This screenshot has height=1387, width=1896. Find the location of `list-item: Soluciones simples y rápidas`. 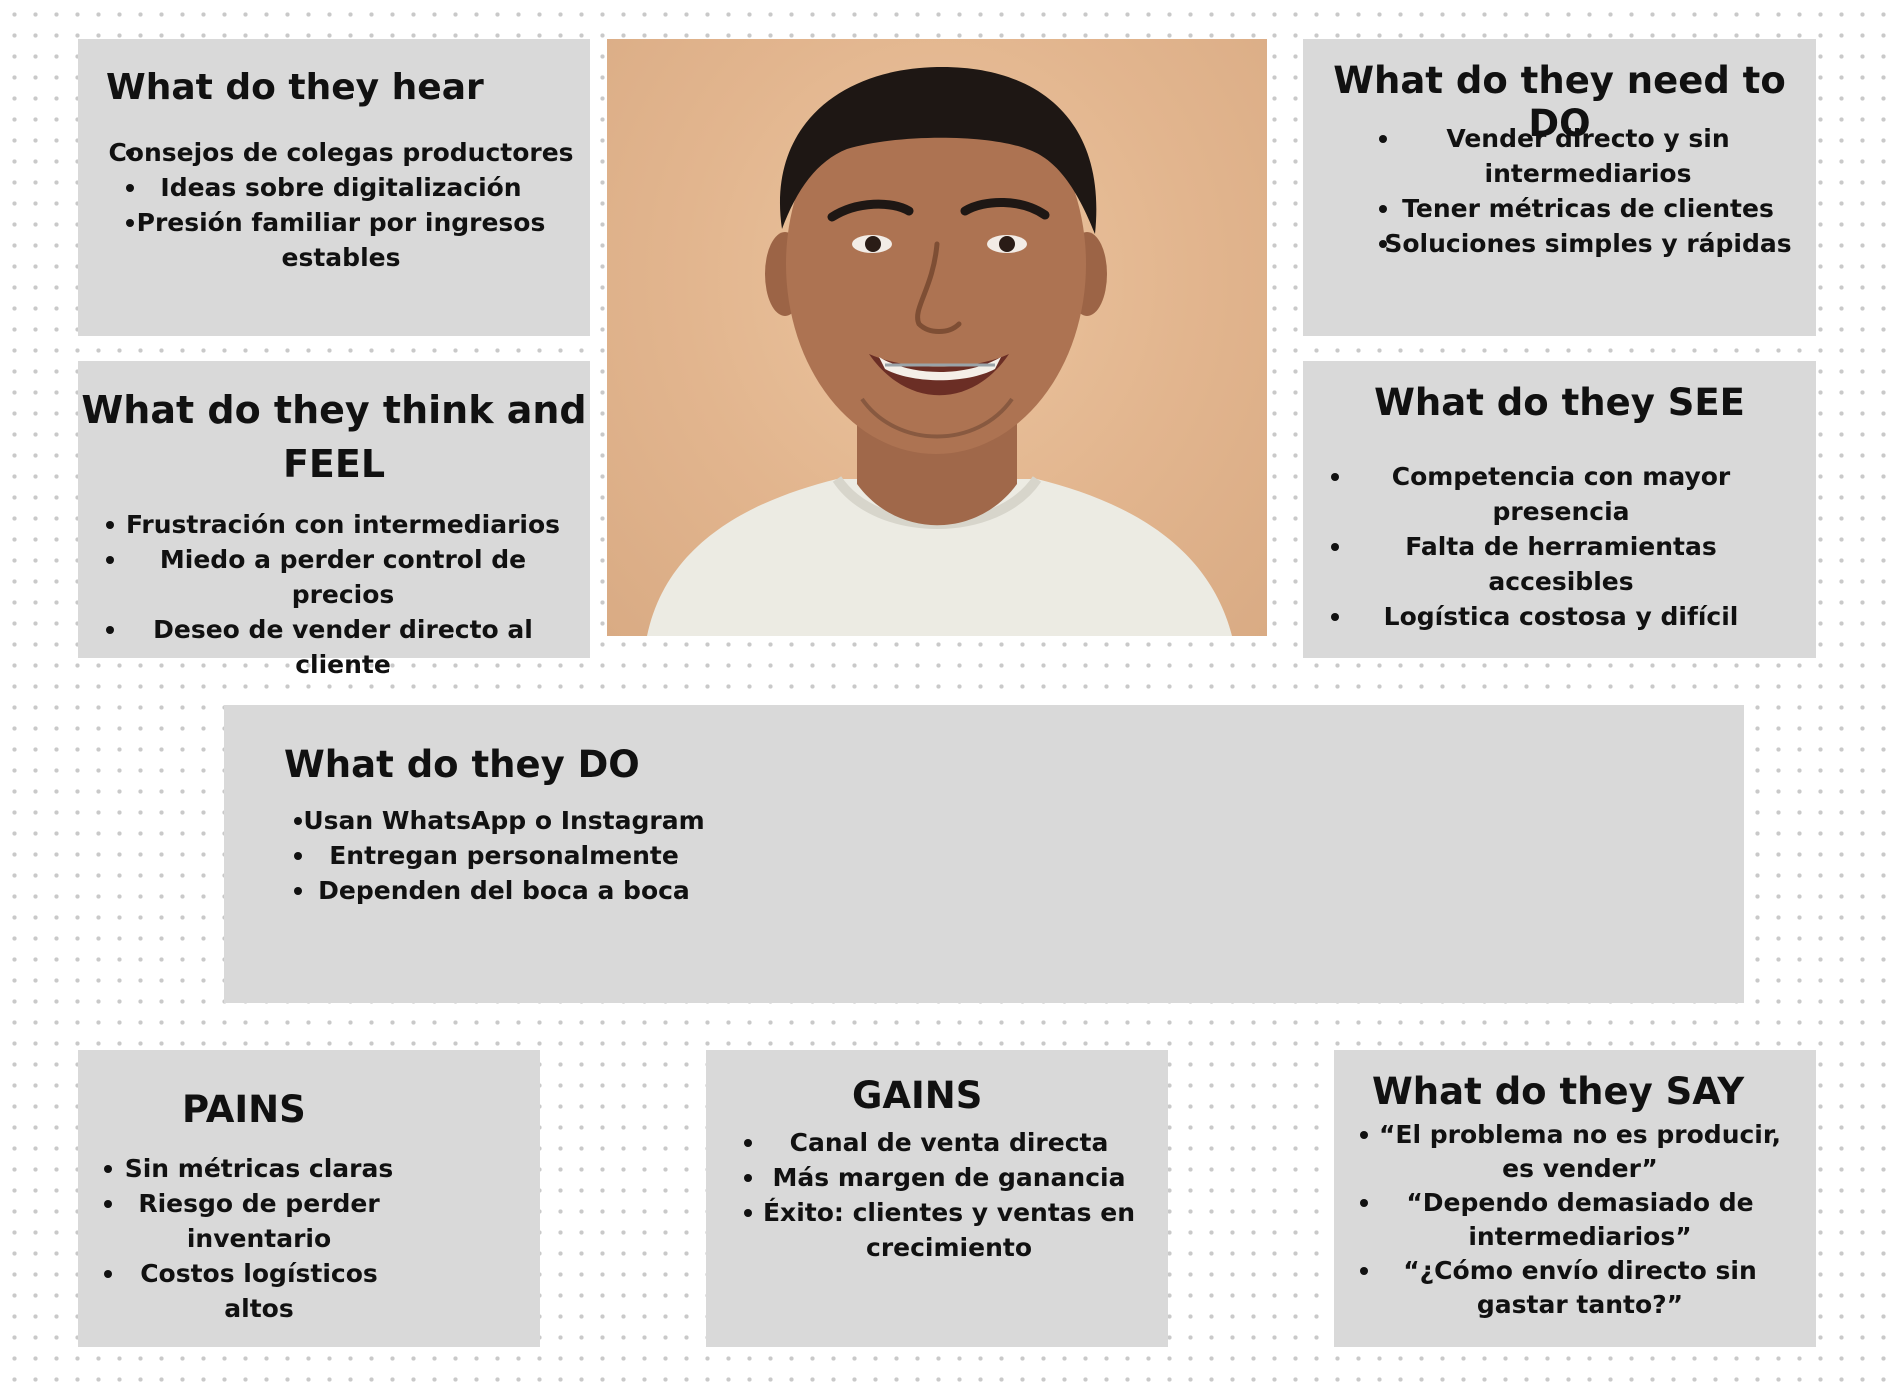

list-item: Soluciones simples y rápidas is located at coordinates (1588, 243).